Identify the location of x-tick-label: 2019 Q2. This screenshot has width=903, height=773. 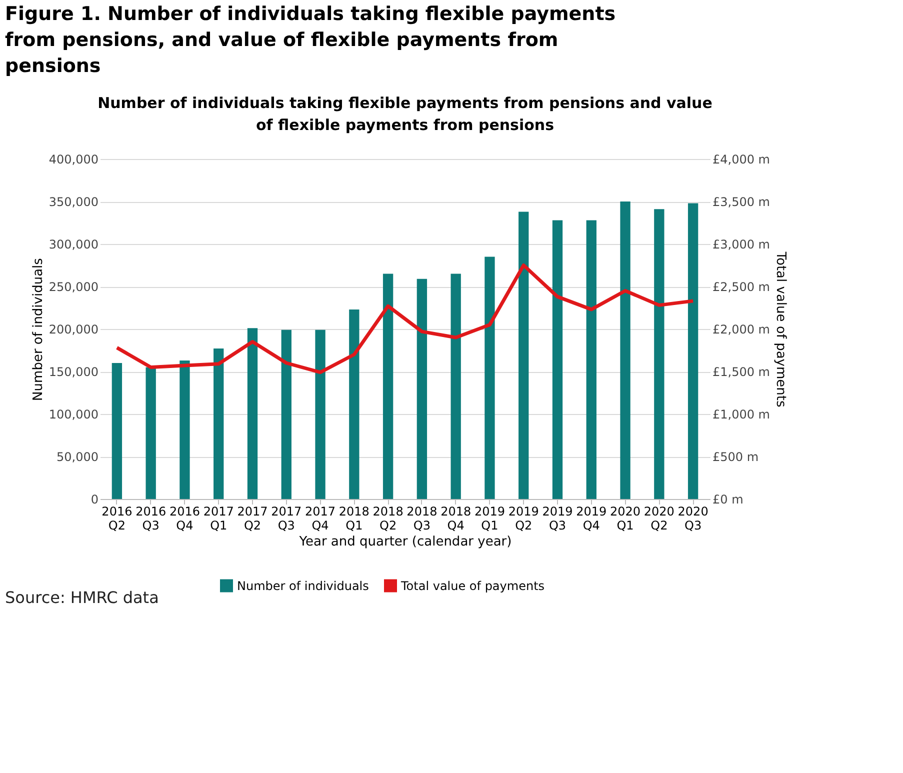
(523, 518).